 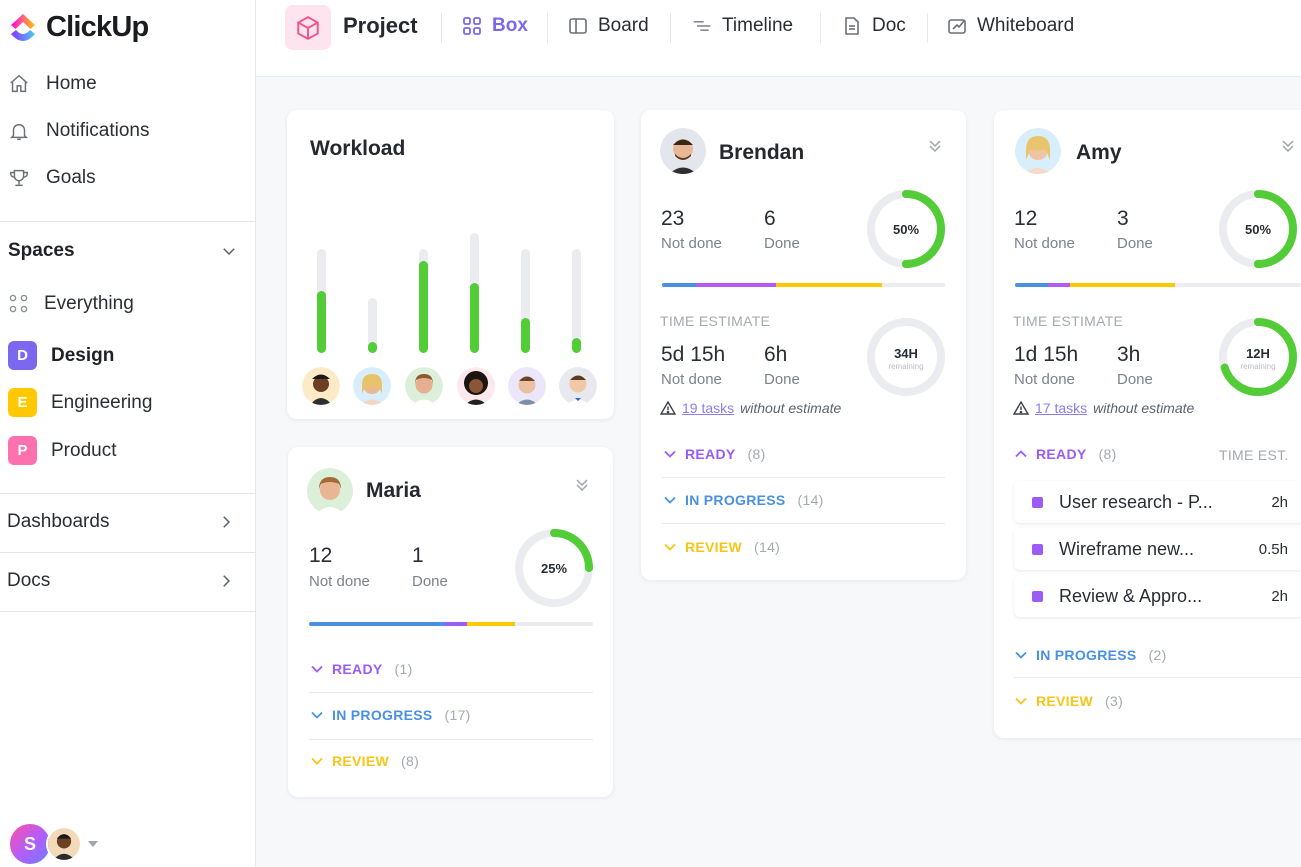 What do you see at coordinates (767, 547) in the screenshot?
I see `status-count: (14)` at bounding box center [767, 547].